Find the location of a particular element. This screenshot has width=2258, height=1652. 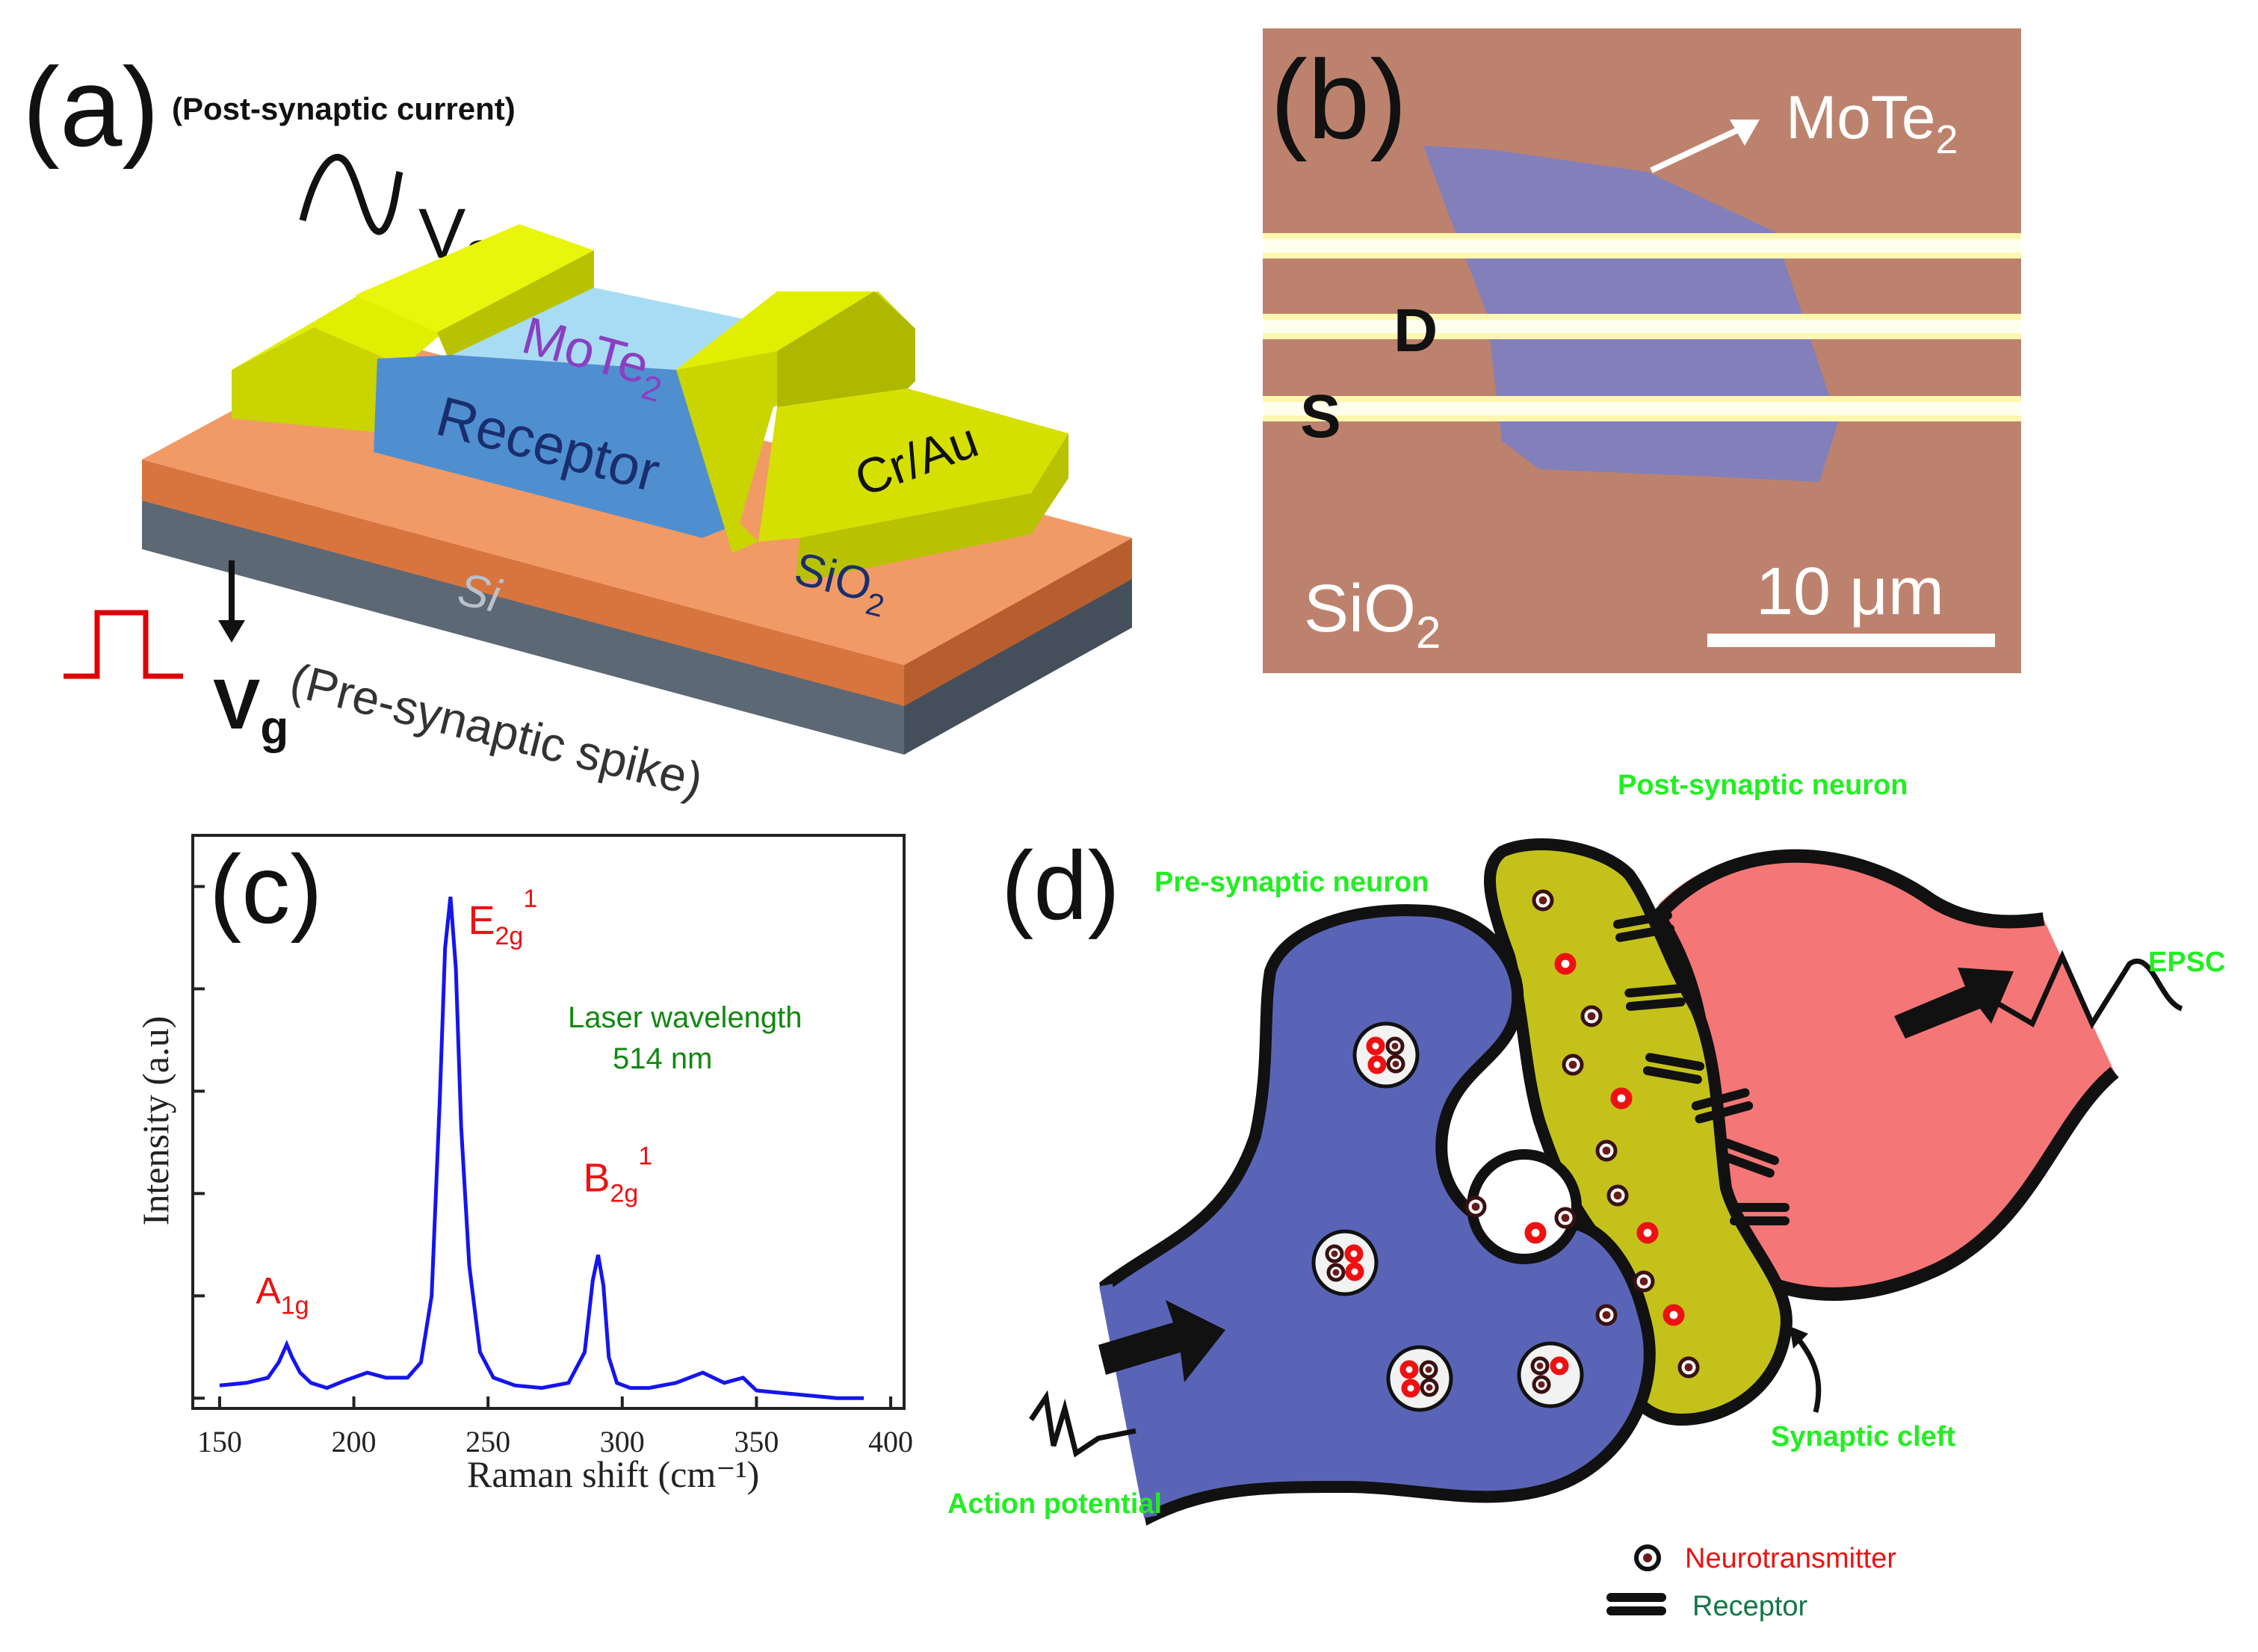

right-contact-pad-top is located at coordinates (913, 465).